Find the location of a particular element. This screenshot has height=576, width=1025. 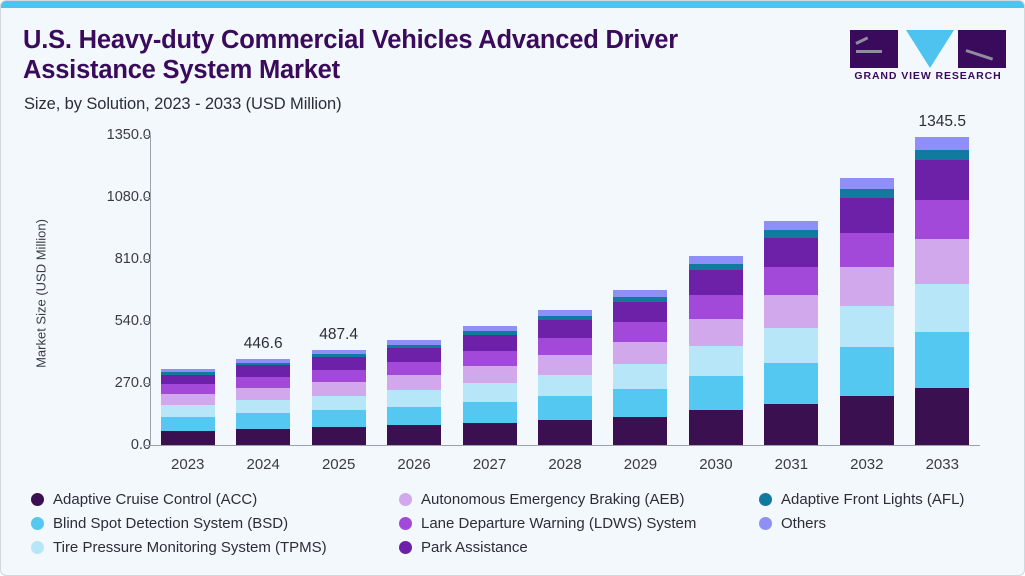

legend-item: Autonomous Emergency Braking (AEB) is located at coordinates (541, 499).